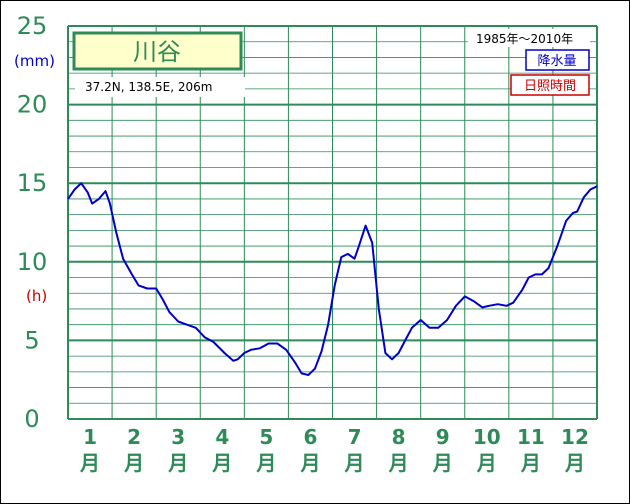  What do you see at coordinates (32, 222) in the screenshot?
I see `y-axis-ticks: 0 5 10 15 20 25` at bounding box center [32, 222].